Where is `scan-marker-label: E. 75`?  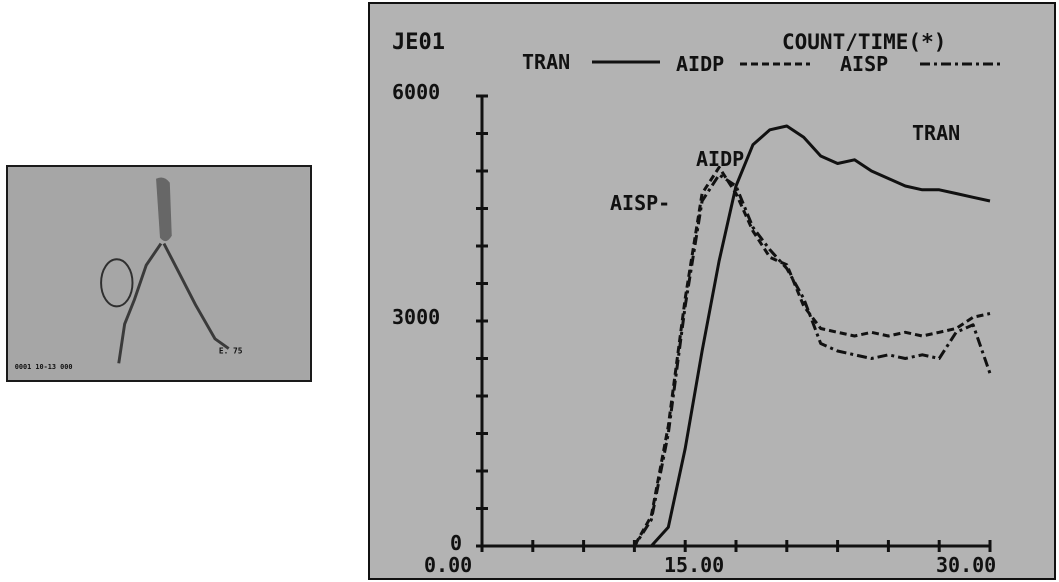
scan-marker-label: E. 75 is located at coordinates (231, 350).